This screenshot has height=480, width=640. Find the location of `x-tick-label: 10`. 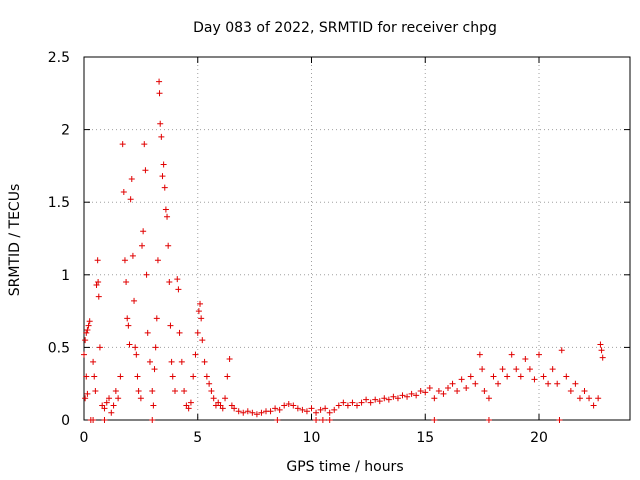

x-tick-label: 10 is located at coordinates (312, 438).